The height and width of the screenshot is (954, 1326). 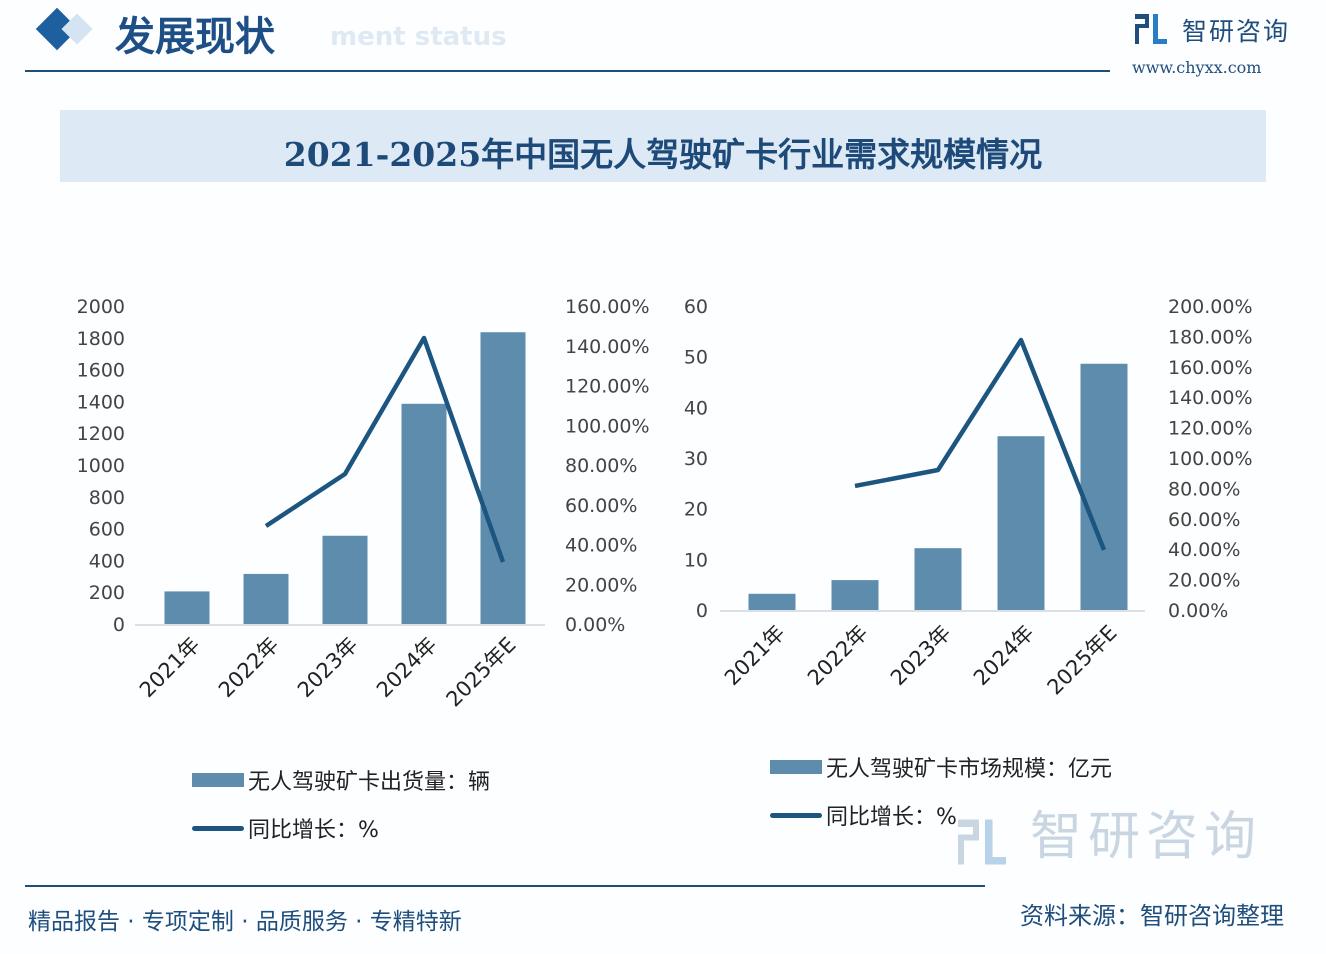 What do you see at coordinates (1146, 837) in the screenshot?
I see `watermark-text: 智研咨询` at bounding box center [1146, 837].